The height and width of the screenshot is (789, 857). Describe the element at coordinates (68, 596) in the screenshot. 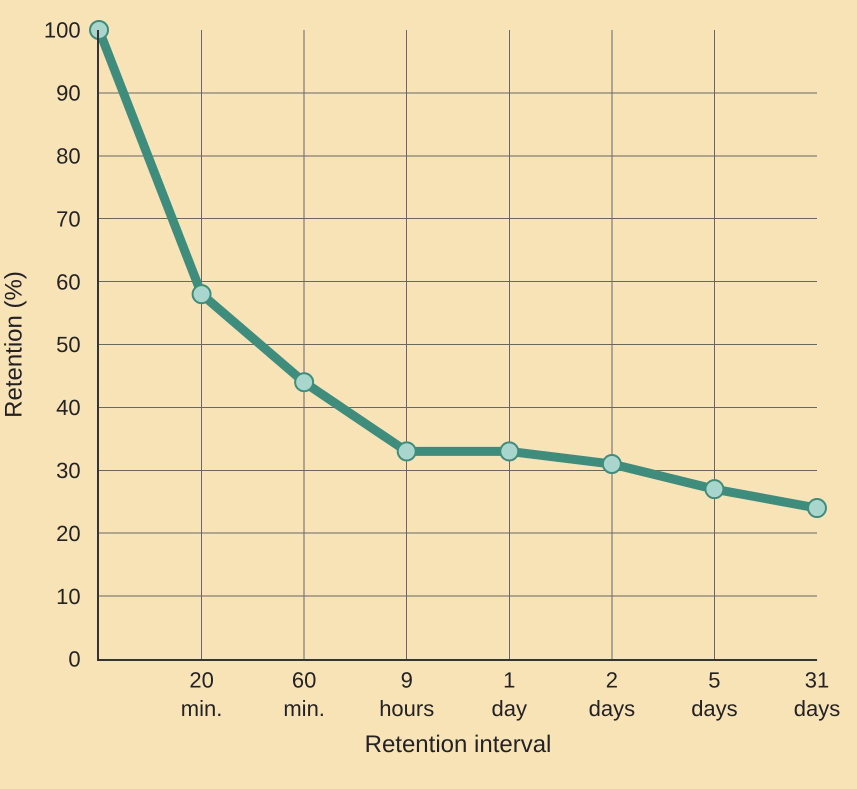

I see `y-tick-label: 10` at that location.